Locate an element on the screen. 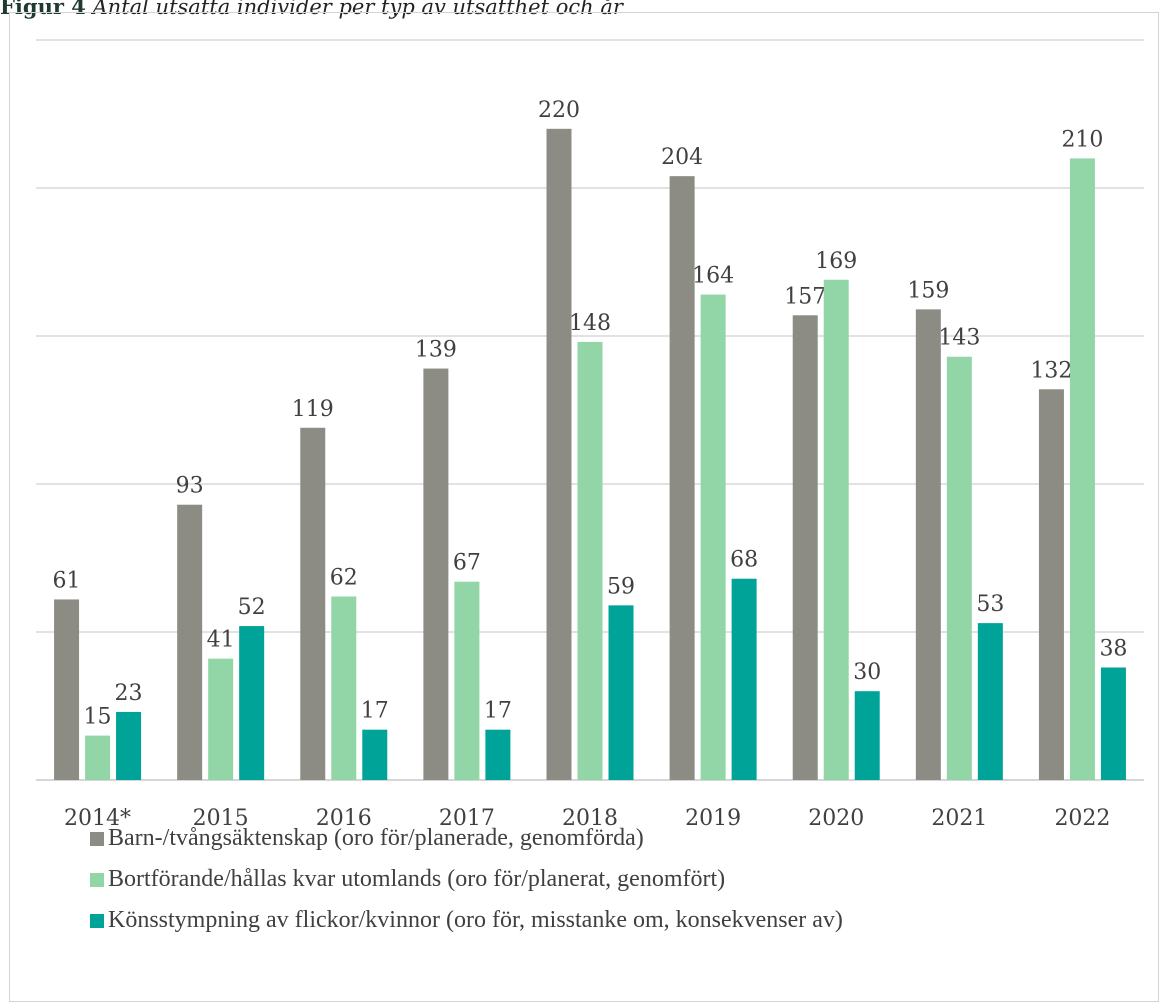 This screenshot has height=1002, width=1162. data-label-s1-5: 164 is located at coordinates (713, 276).